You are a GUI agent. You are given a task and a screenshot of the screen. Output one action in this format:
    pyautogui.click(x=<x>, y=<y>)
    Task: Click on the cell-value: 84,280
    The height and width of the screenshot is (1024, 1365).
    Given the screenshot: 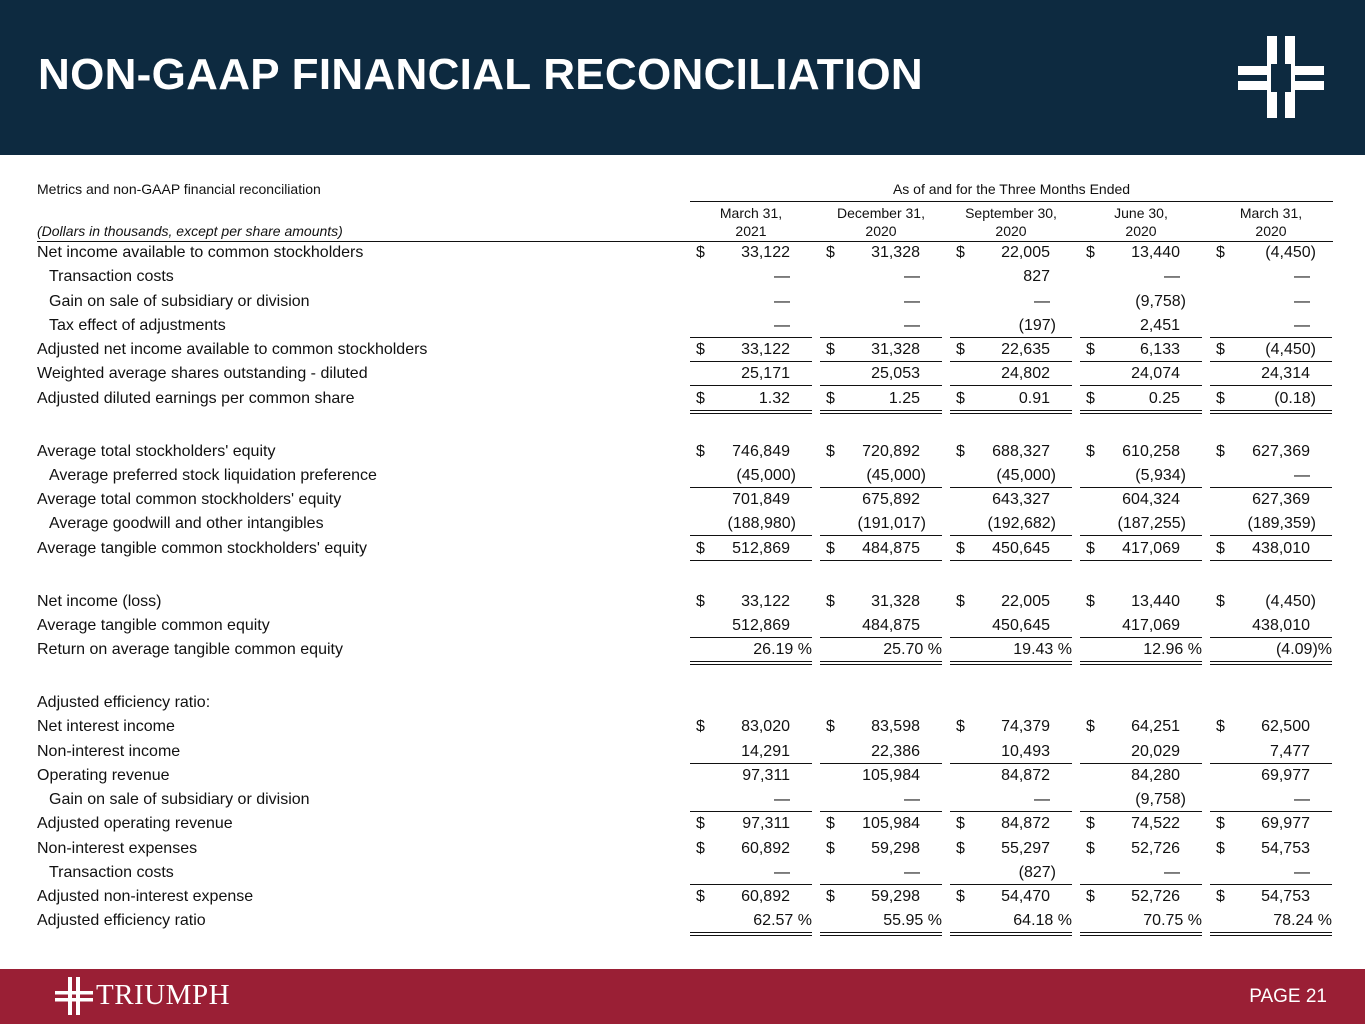 What is the action you would take?
    pyautogui.click(x=1155, y=775)
    